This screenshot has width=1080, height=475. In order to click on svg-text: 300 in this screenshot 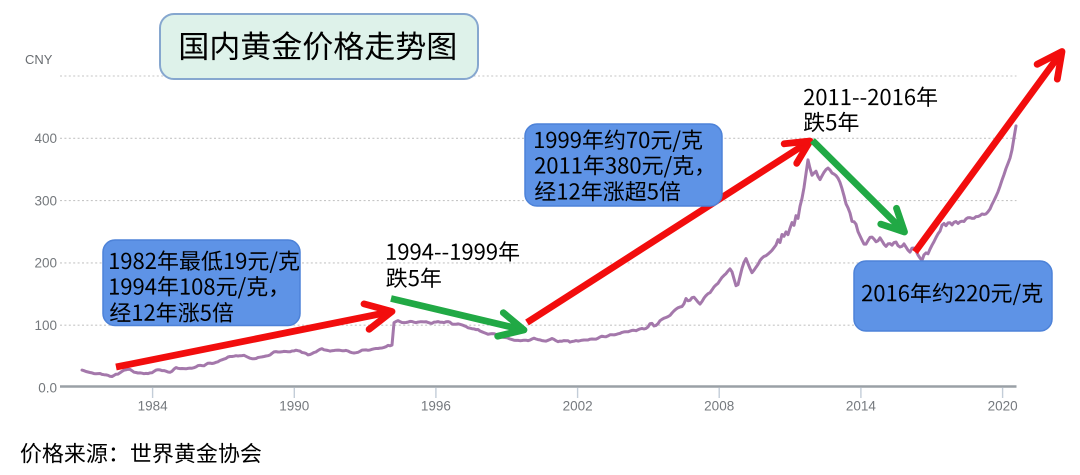, I will do `click(45, 200)`.